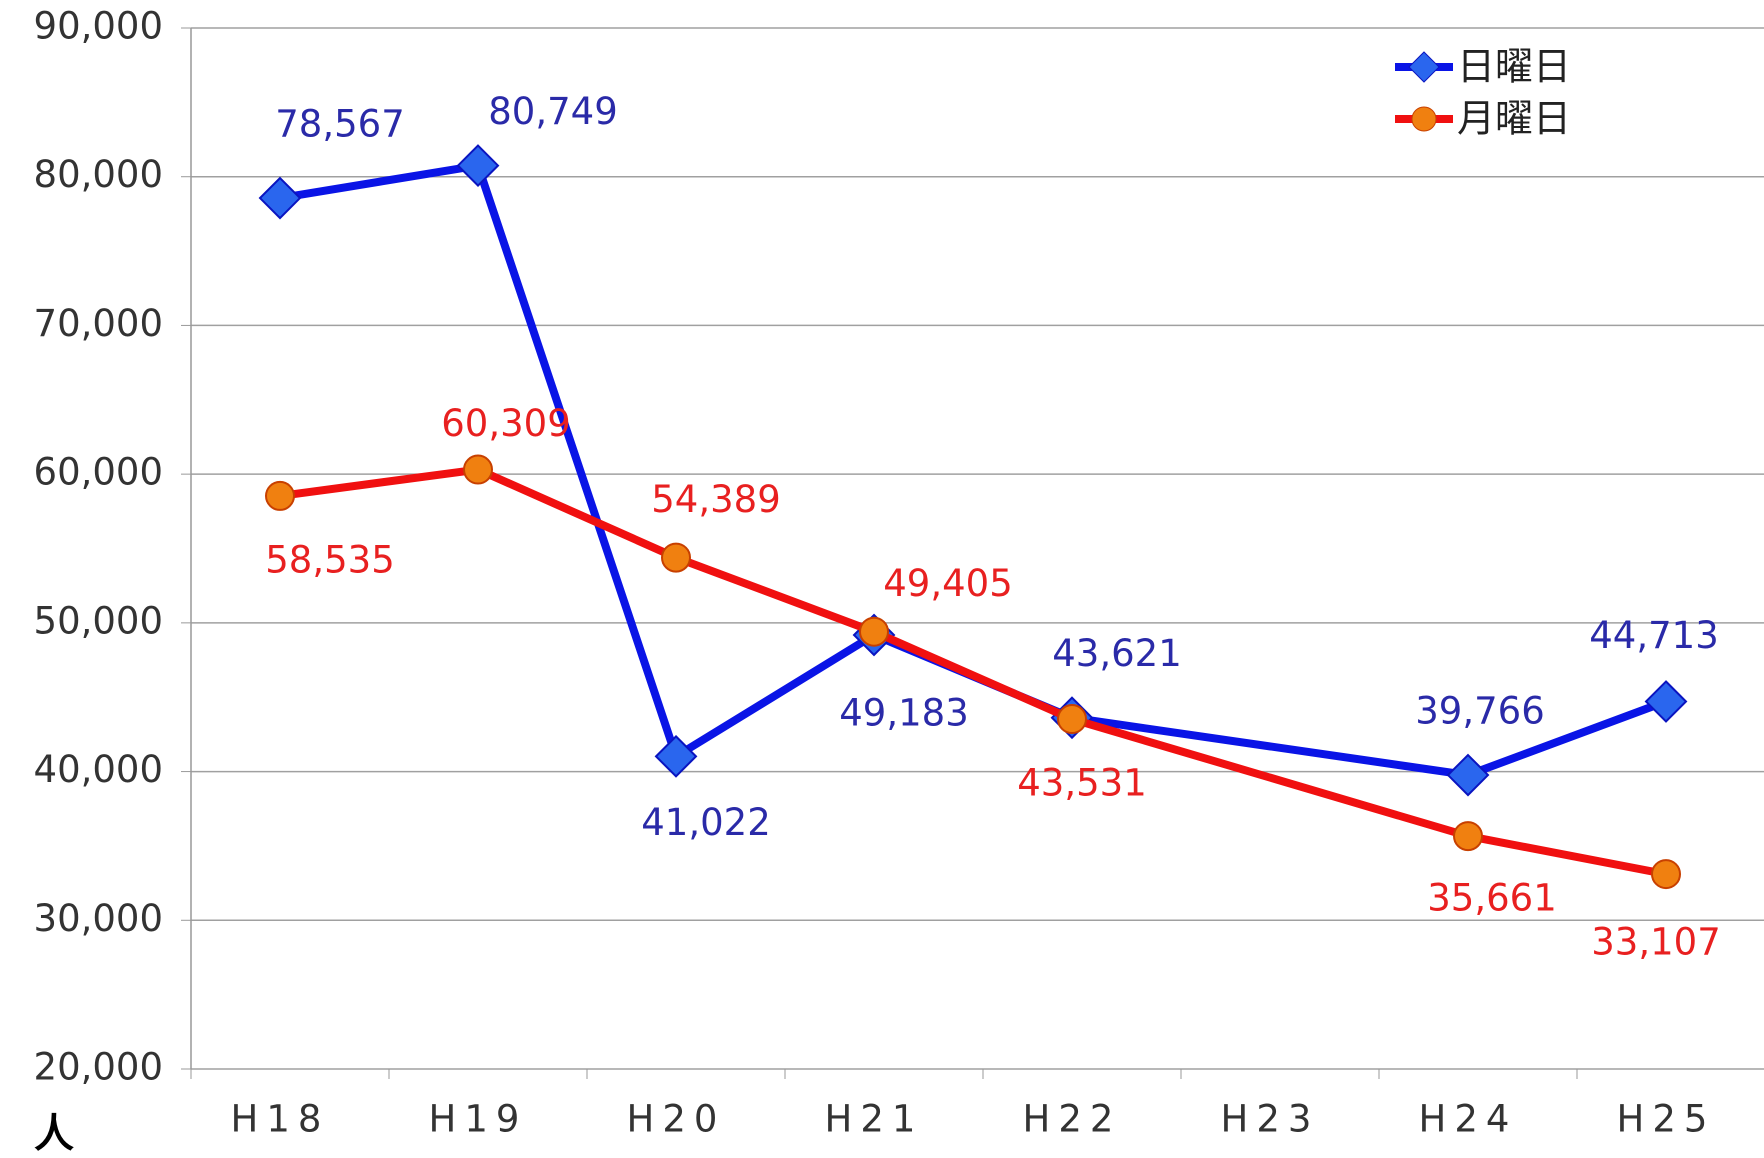 The height and width of the screenshot is (1158, 1764). Describe the element at coordinates (98, 918) in the screenshot. I see `y-tick-label: 30,000` at that location.